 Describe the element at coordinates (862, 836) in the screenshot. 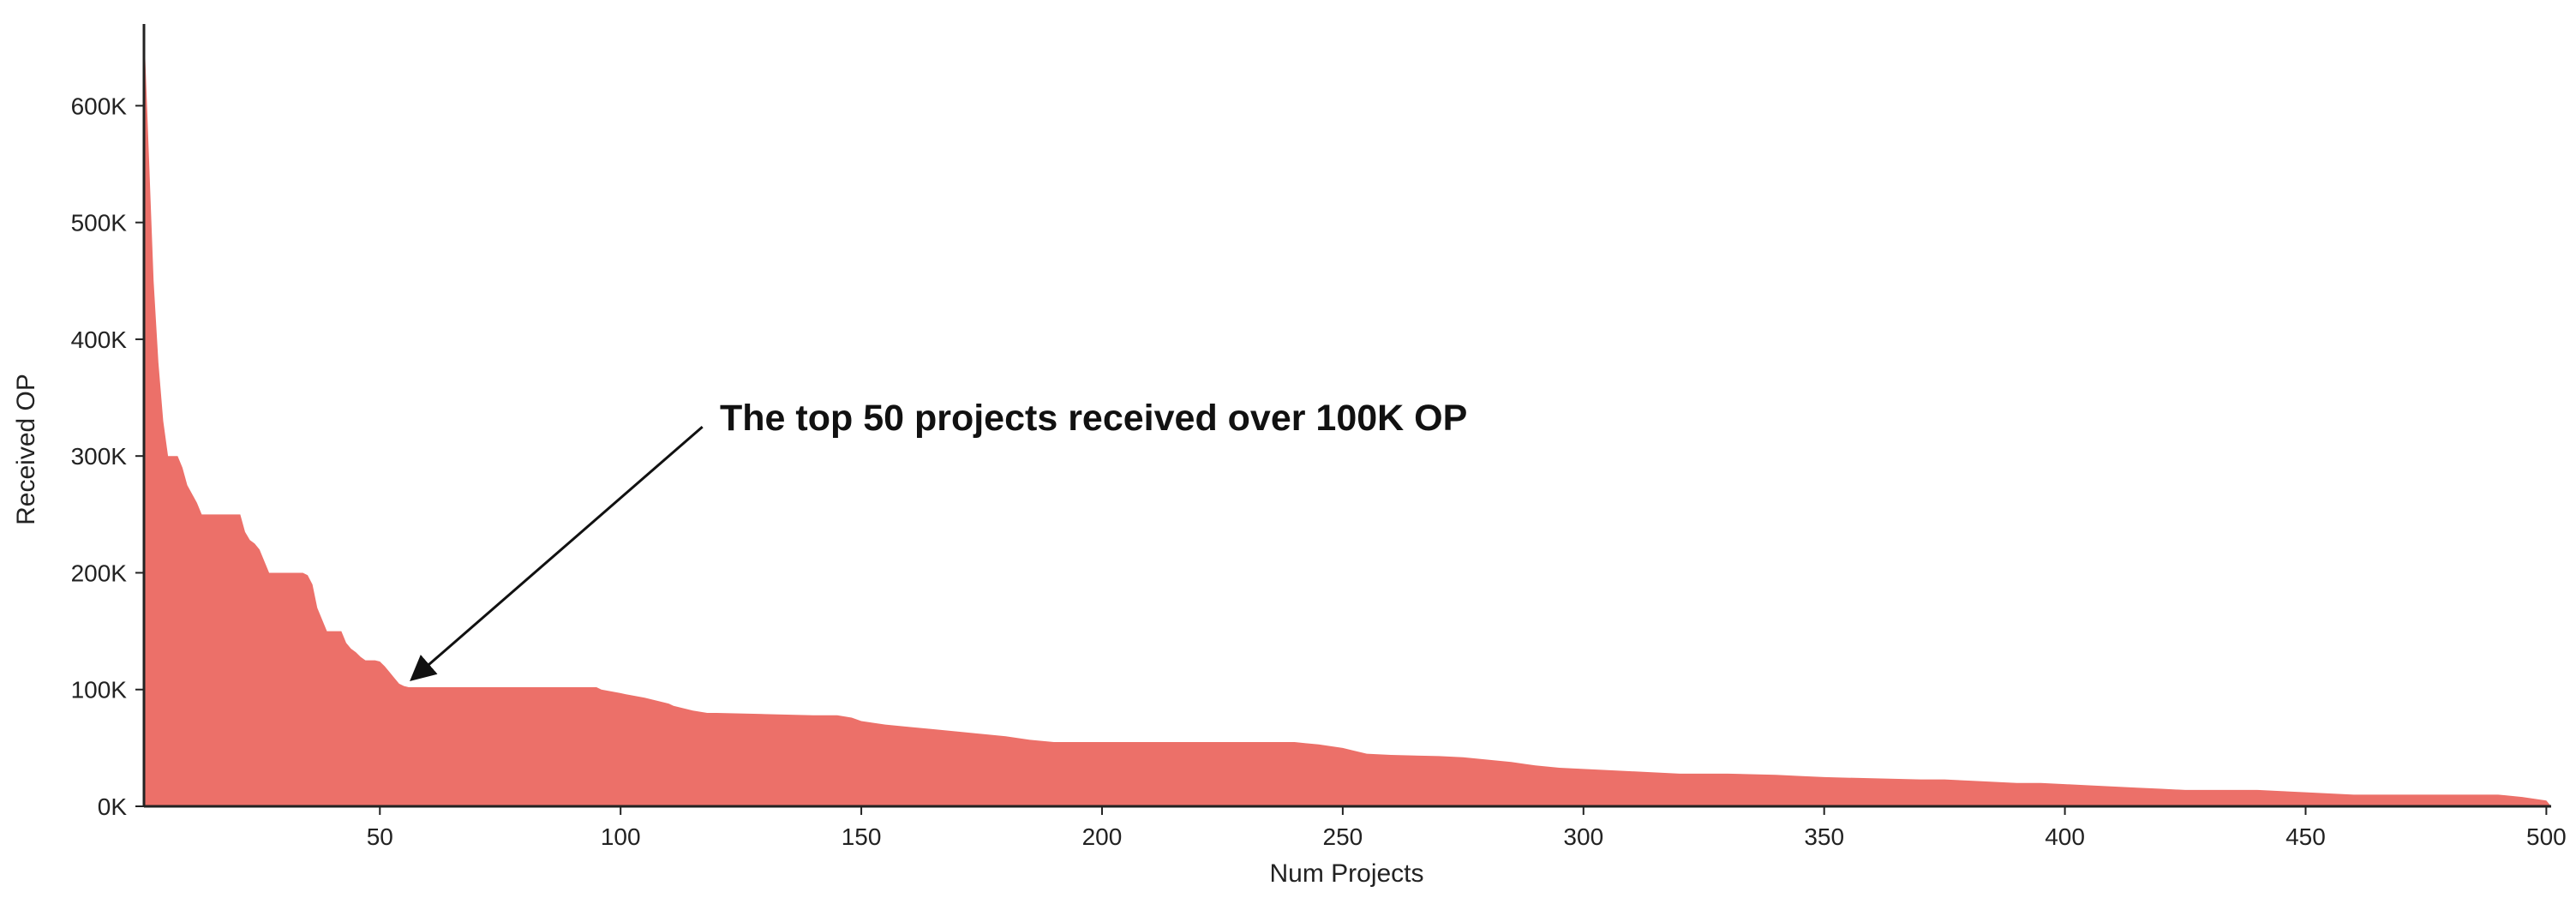

I see `x-tick-label: 150` at that location.